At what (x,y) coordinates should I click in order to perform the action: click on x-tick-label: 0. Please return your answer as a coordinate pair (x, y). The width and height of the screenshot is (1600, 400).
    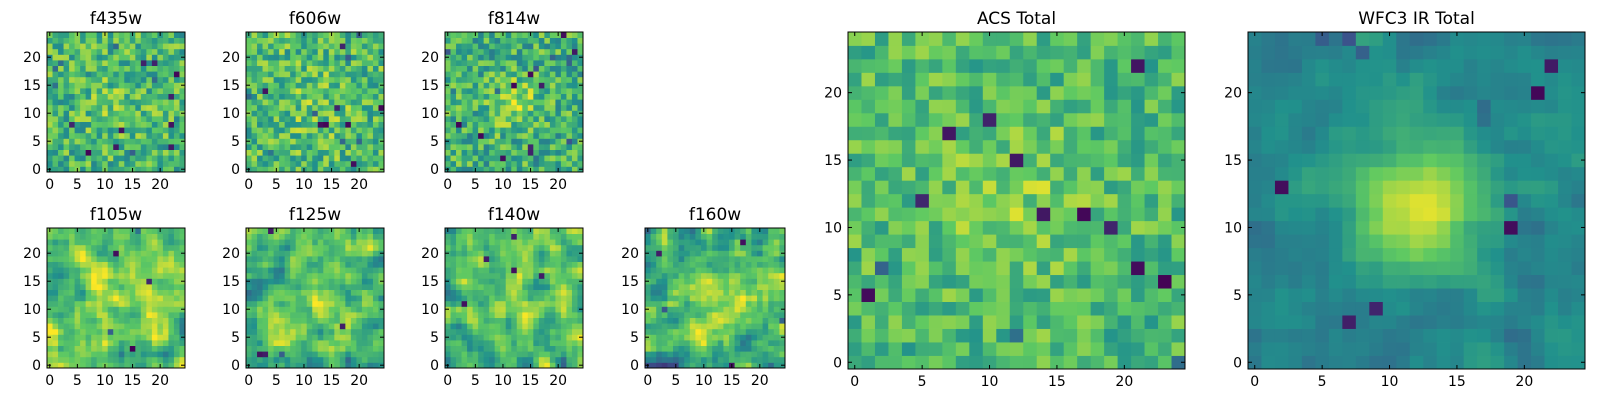
    Looking at the image, I should click on (248, 381).